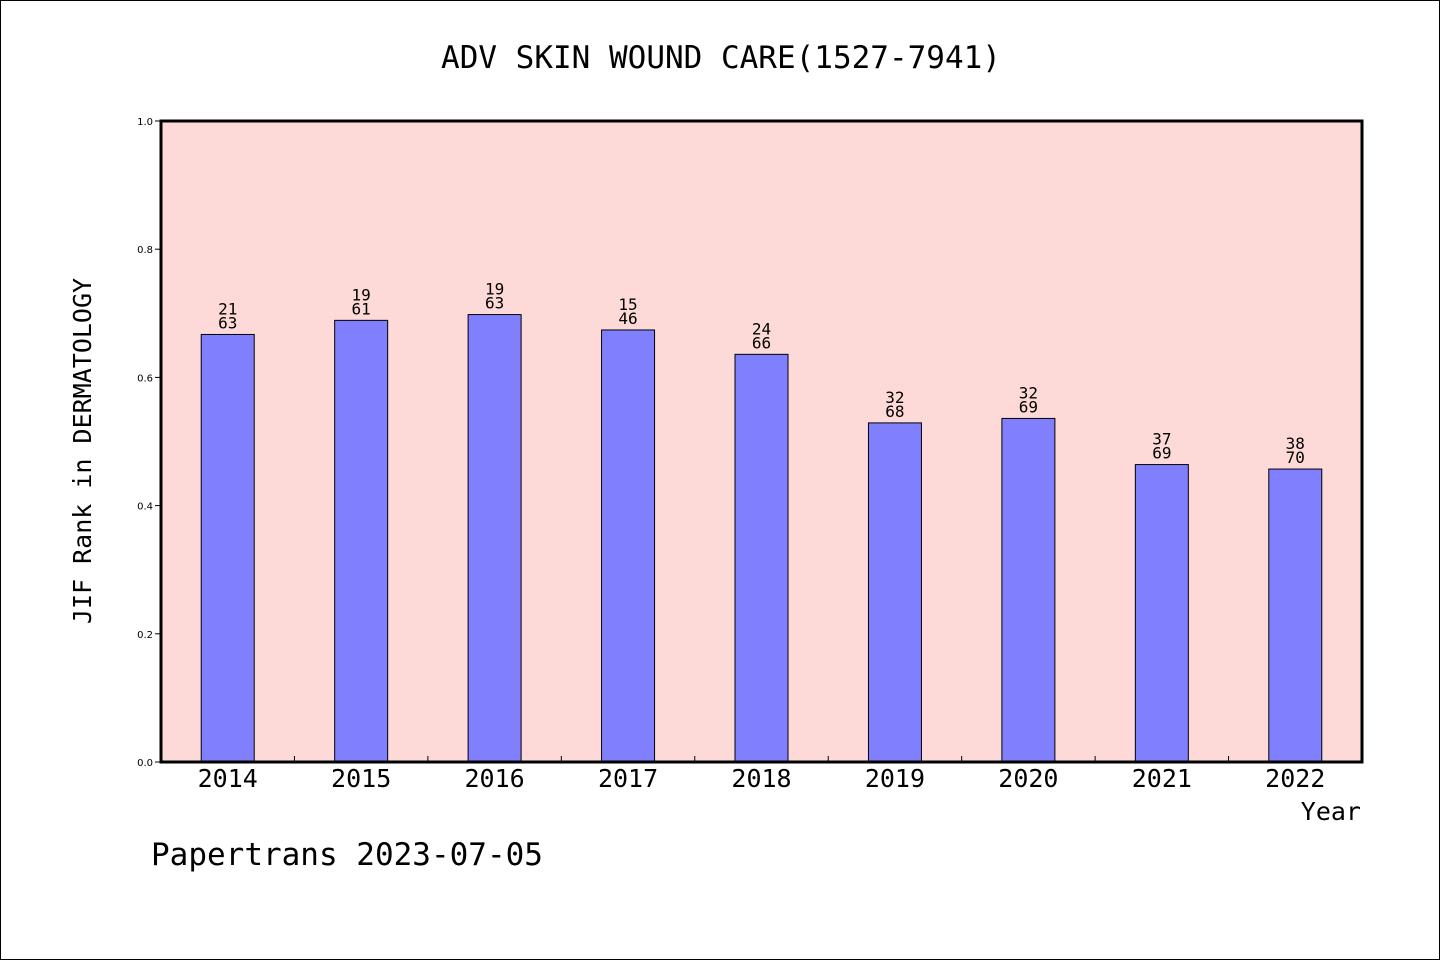  What do you see at coordinates (761, 778) in the screenshot?
I see `x-tick-label: 2018` at bounding box center [761, 778].